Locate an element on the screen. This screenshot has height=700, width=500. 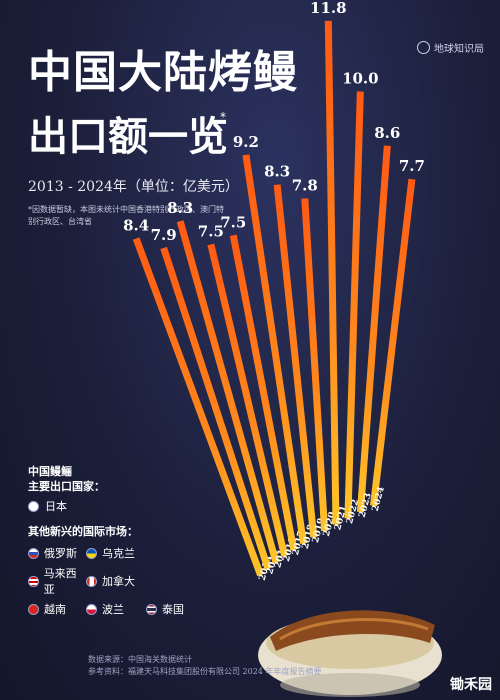
russia-flag-icon is located at coordinates (33, 553).